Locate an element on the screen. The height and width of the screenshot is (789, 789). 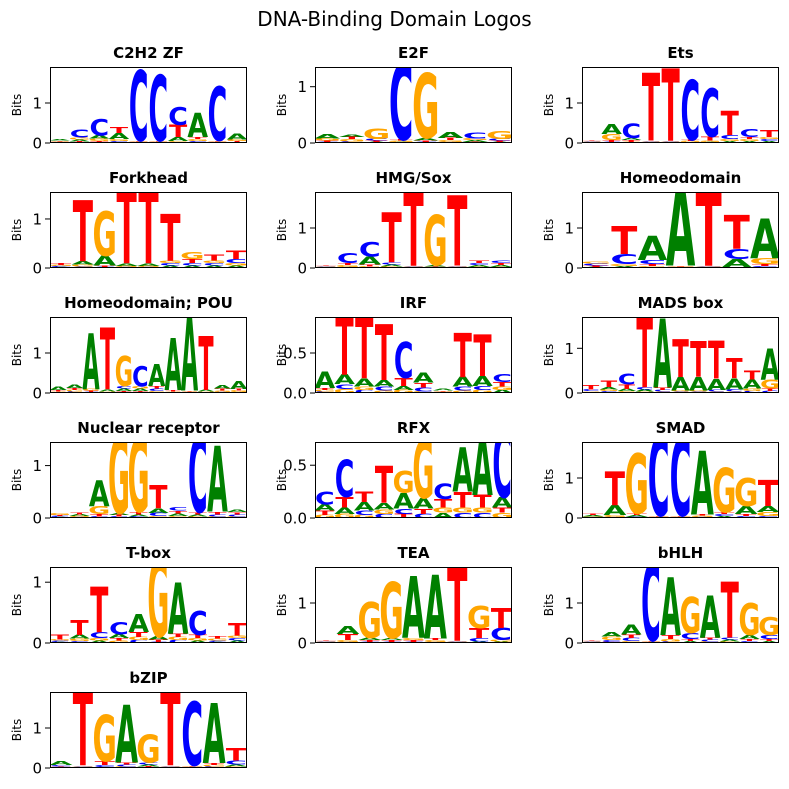
panel-title: MADS box is located at coordinates (681, 303).